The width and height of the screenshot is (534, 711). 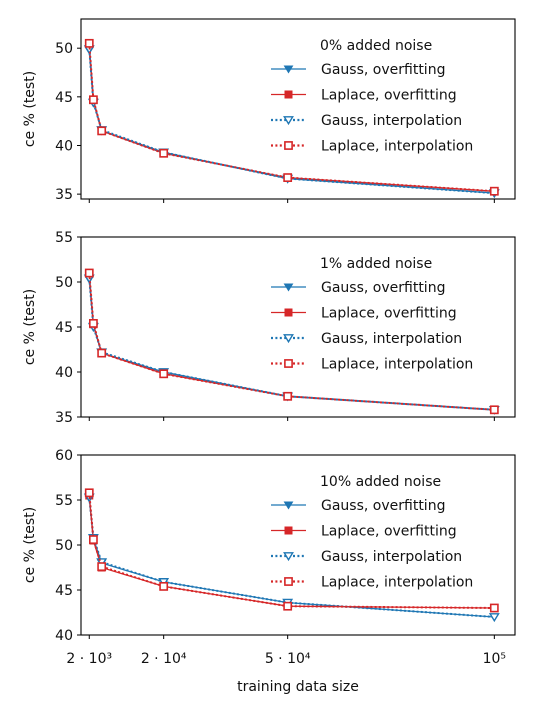 What do you see at coordinates (164, 659) in the screenshot?
I see `x-tick-label: 2 · 10⁴` at bounding box center [164, 659].